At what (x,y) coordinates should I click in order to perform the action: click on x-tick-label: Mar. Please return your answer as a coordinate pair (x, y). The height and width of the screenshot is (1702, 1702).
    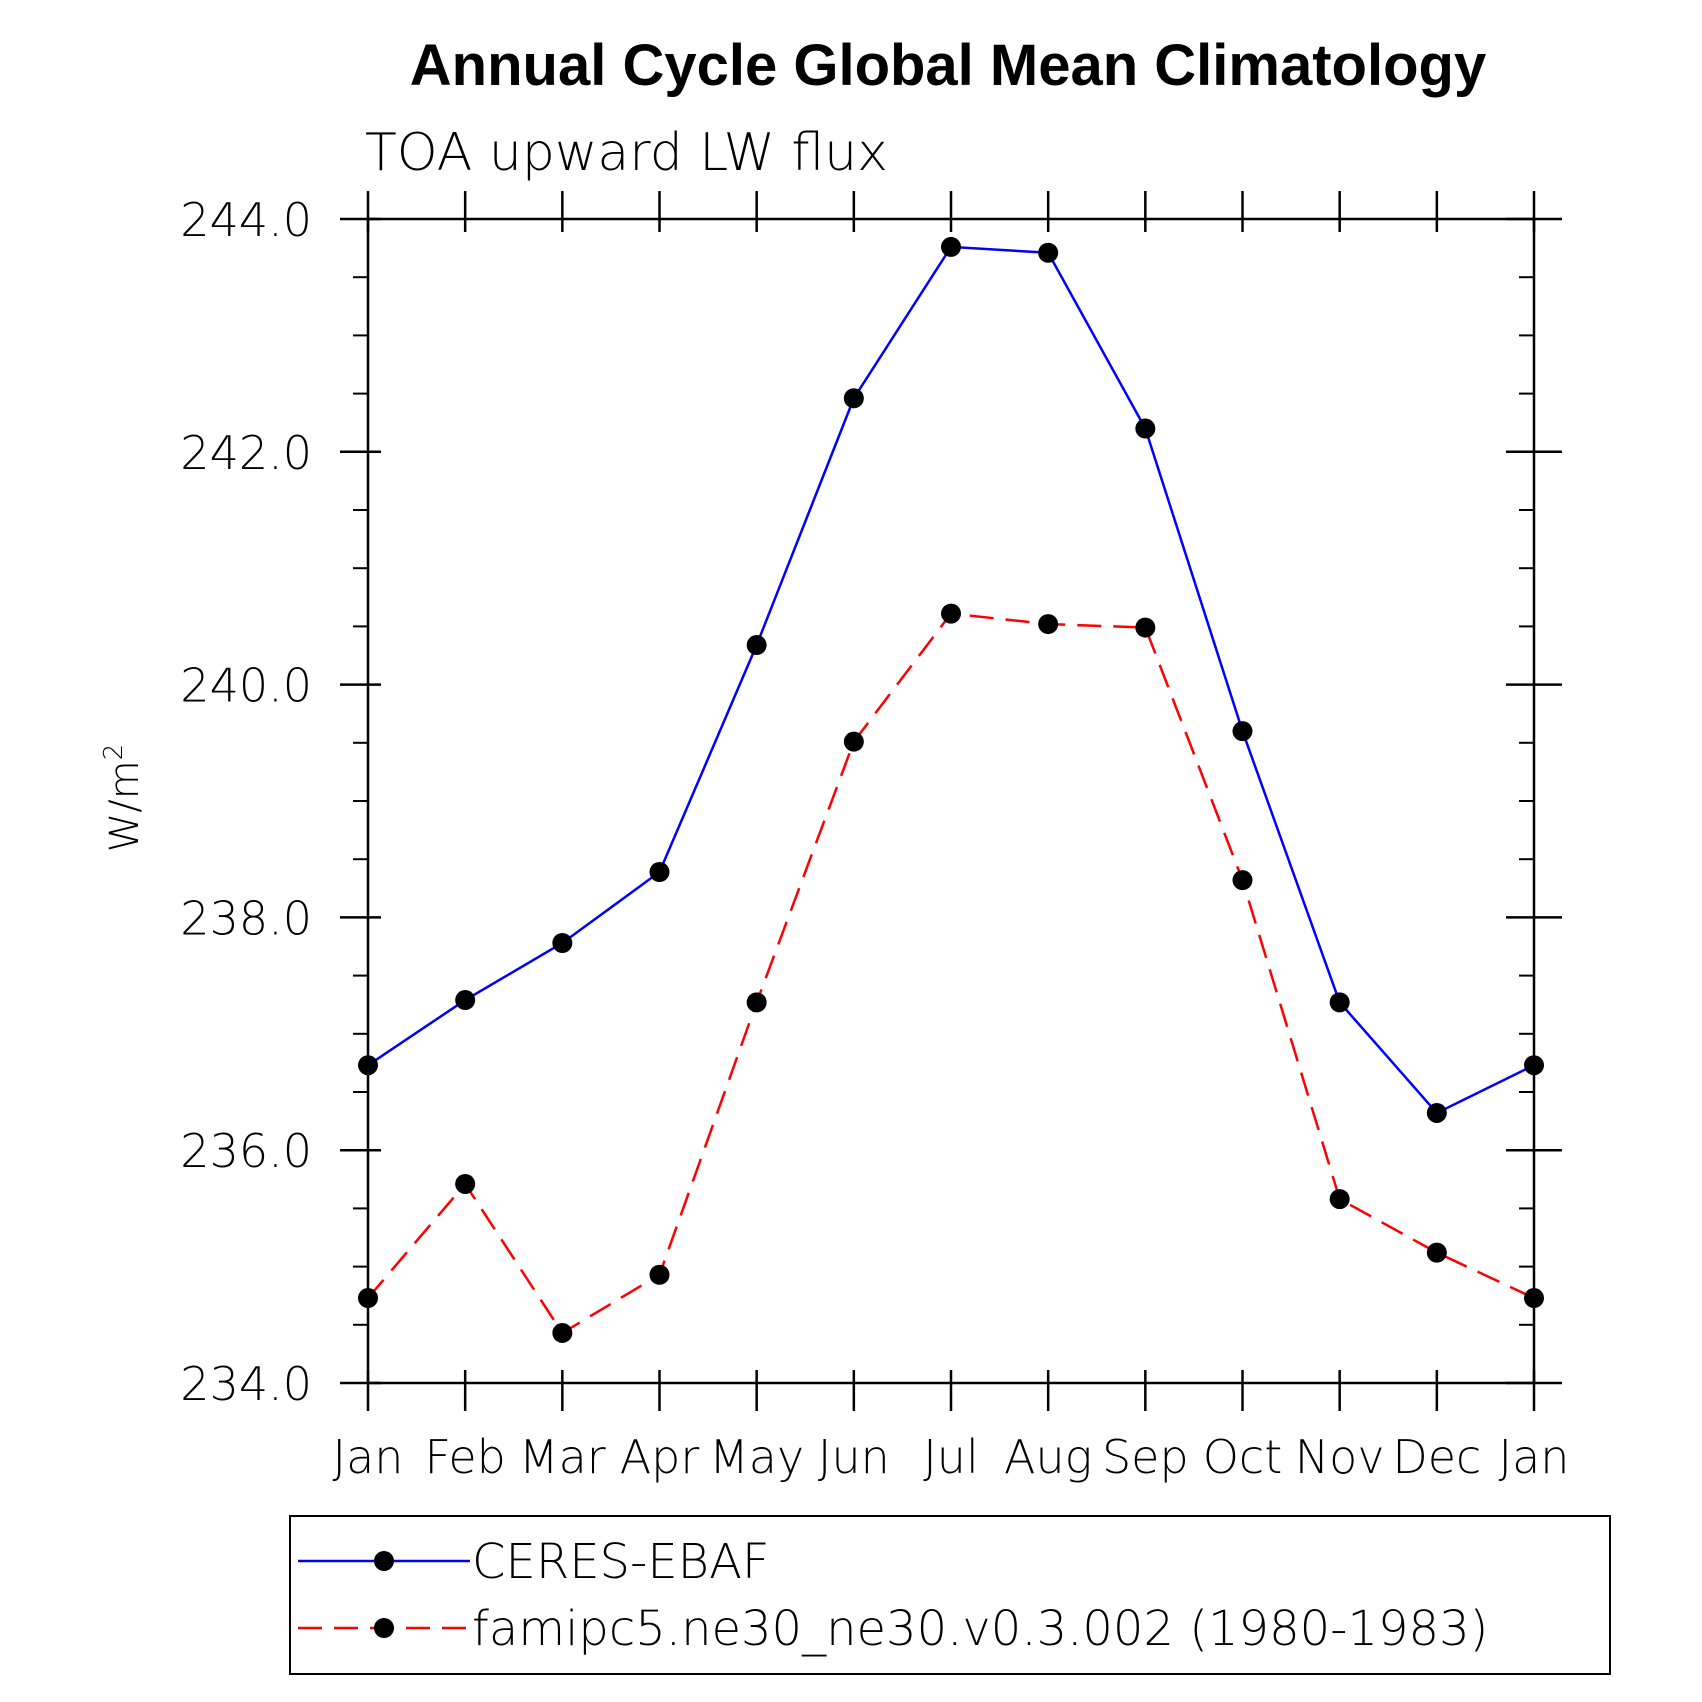
    Looking at the image, I should click on (562, 1457).